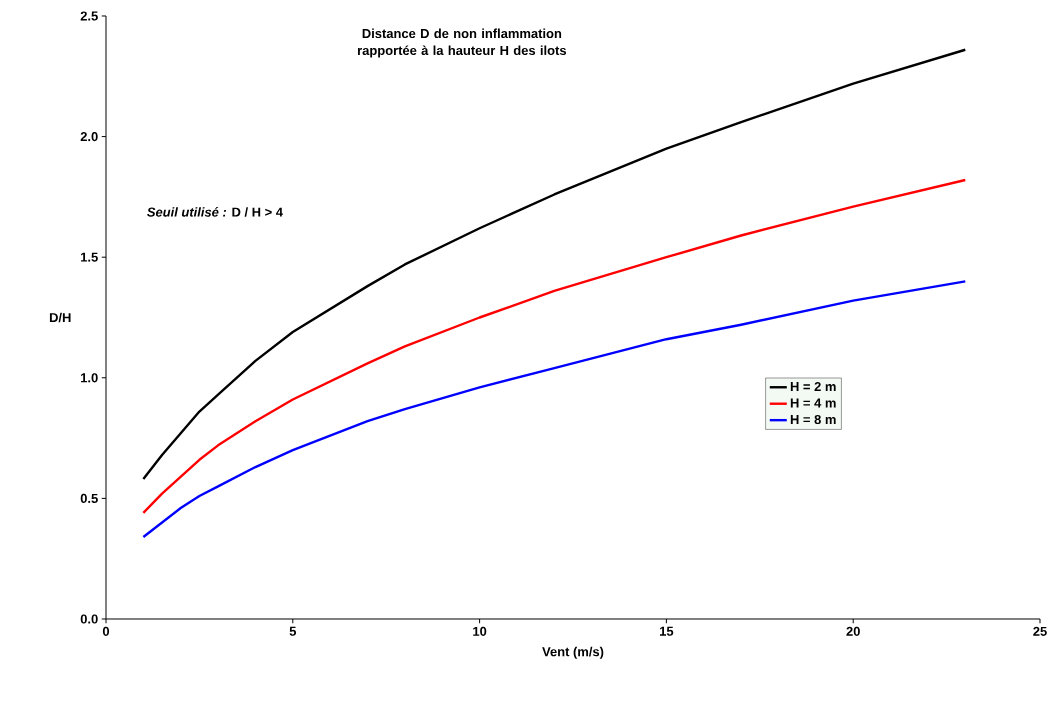  Describe the element at coordinates (813, 386) in the screenshot. I see `legend-label: H = 2 m` at that location.